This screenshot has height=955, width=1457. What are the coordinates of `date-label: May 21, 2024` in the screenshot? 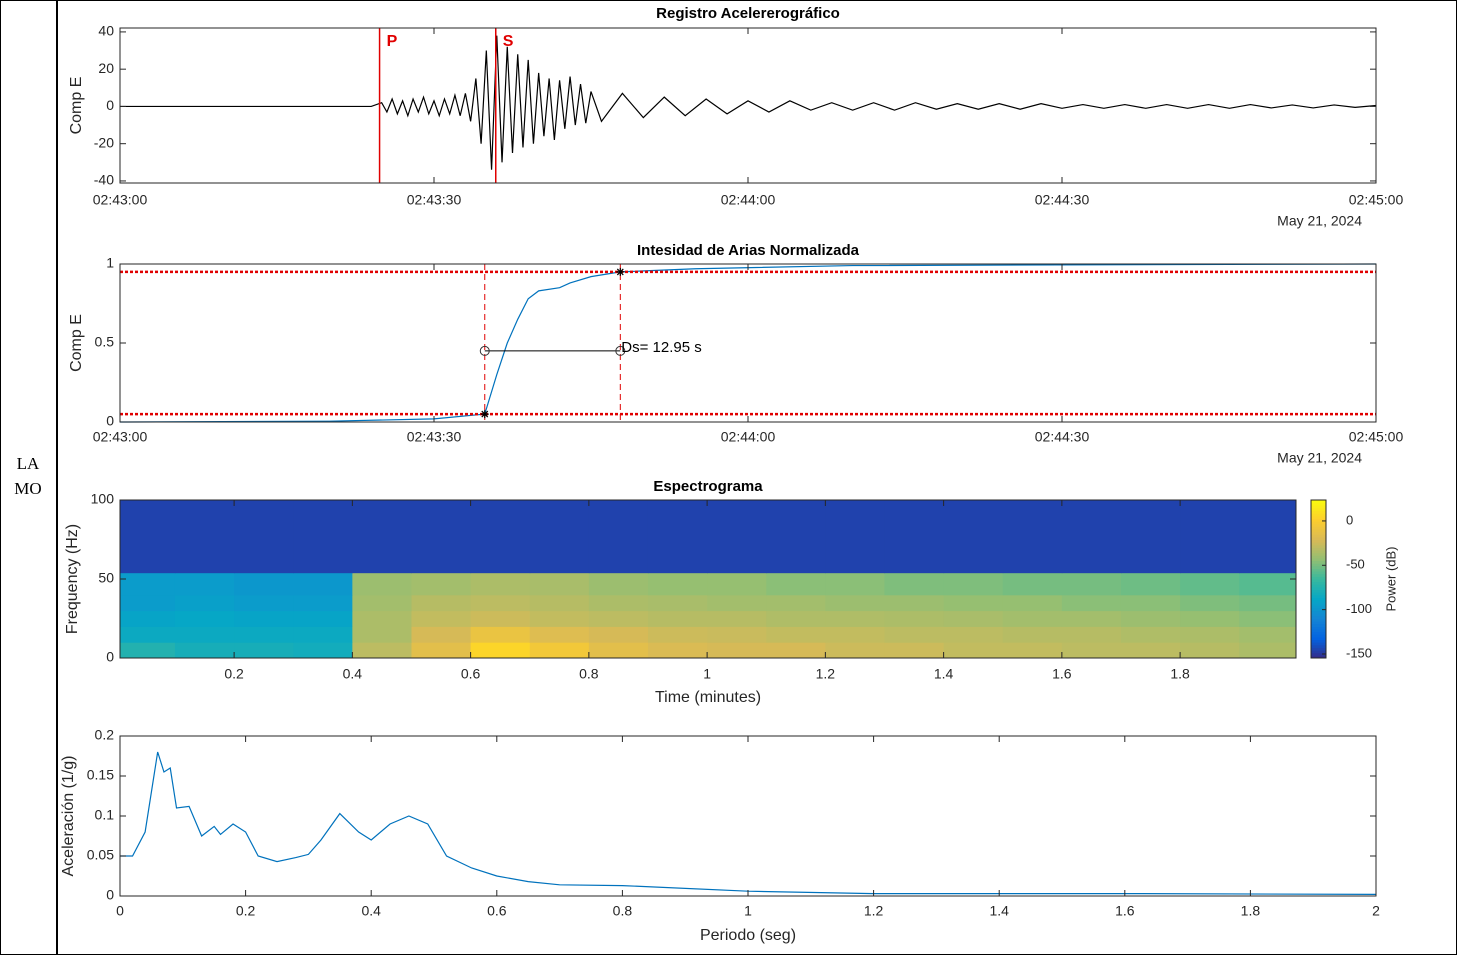 It's located at (1319, 458).